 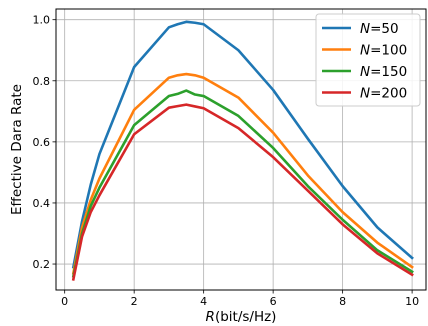 I want to click on x-axis-label-units: (bit/s/Hz), so click(x=246, y=317).